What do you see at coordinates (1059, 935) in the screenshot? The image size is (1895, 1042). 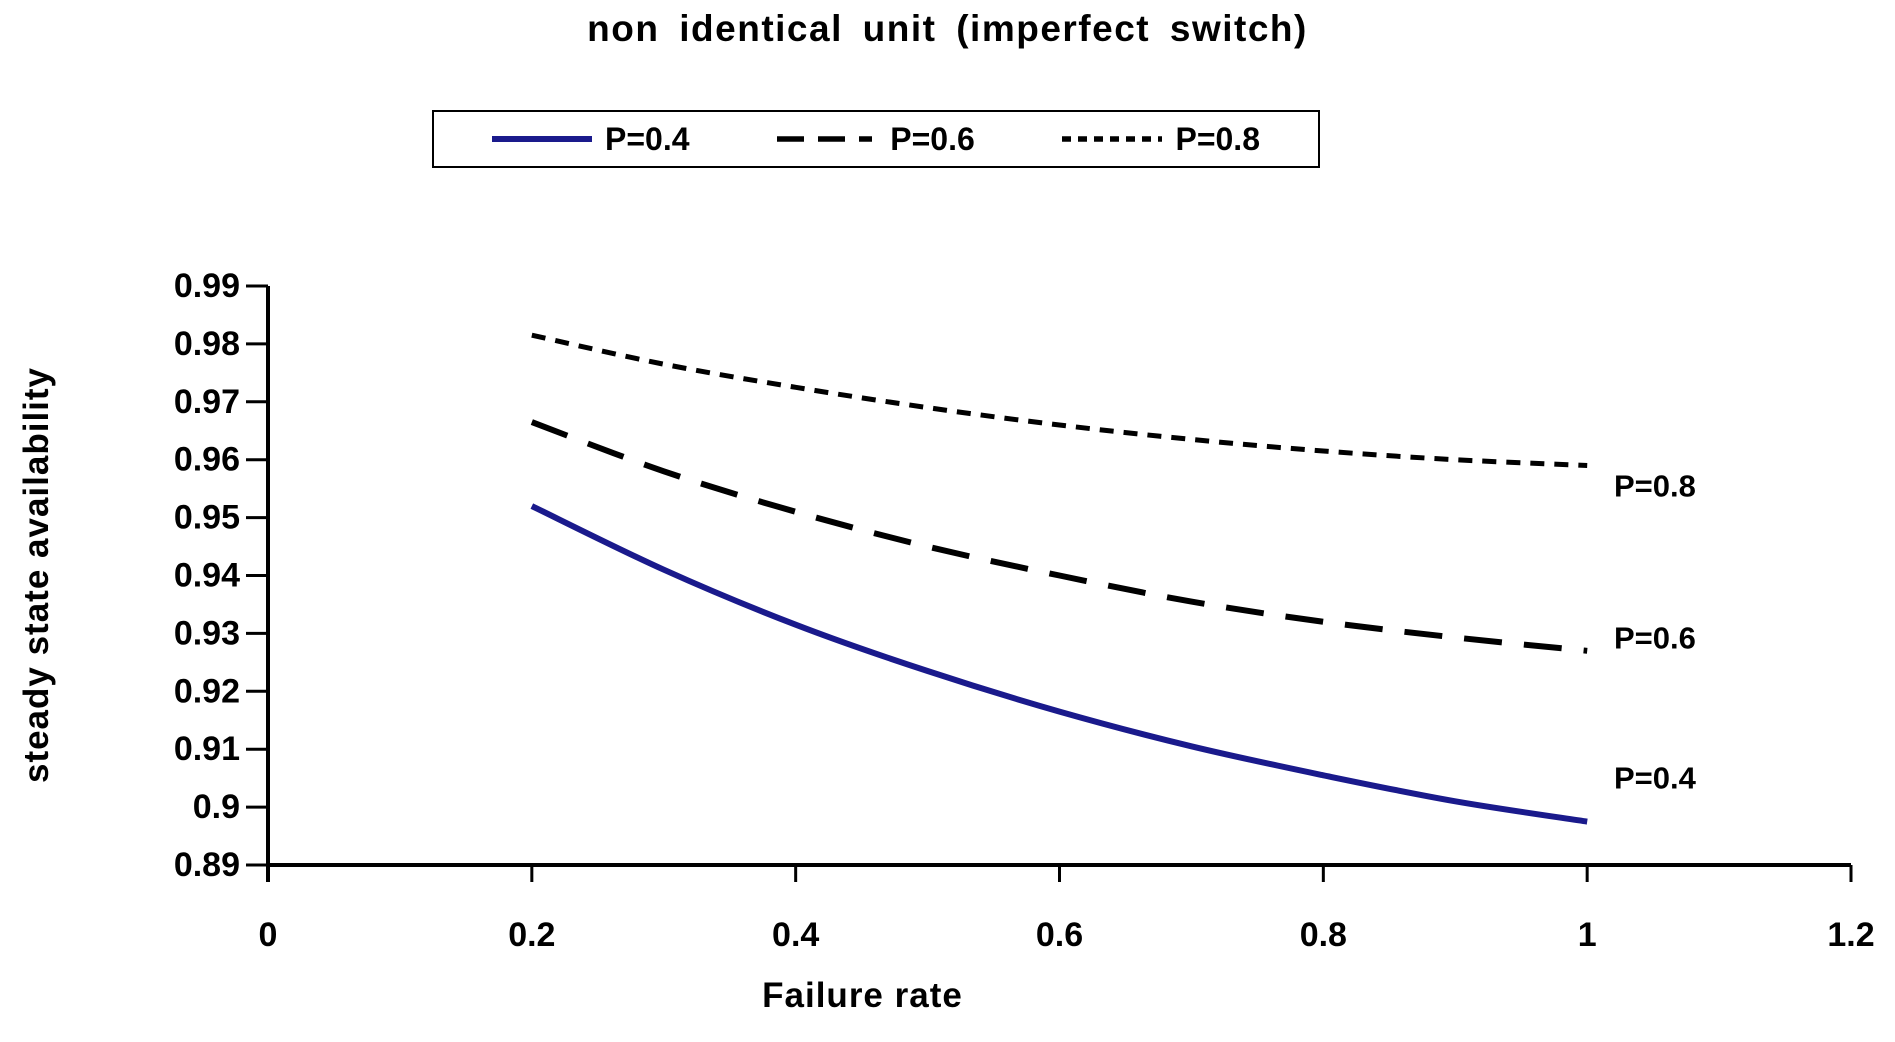 I see `x-tick-label: 0.6` at bounding box center [1059, 935].